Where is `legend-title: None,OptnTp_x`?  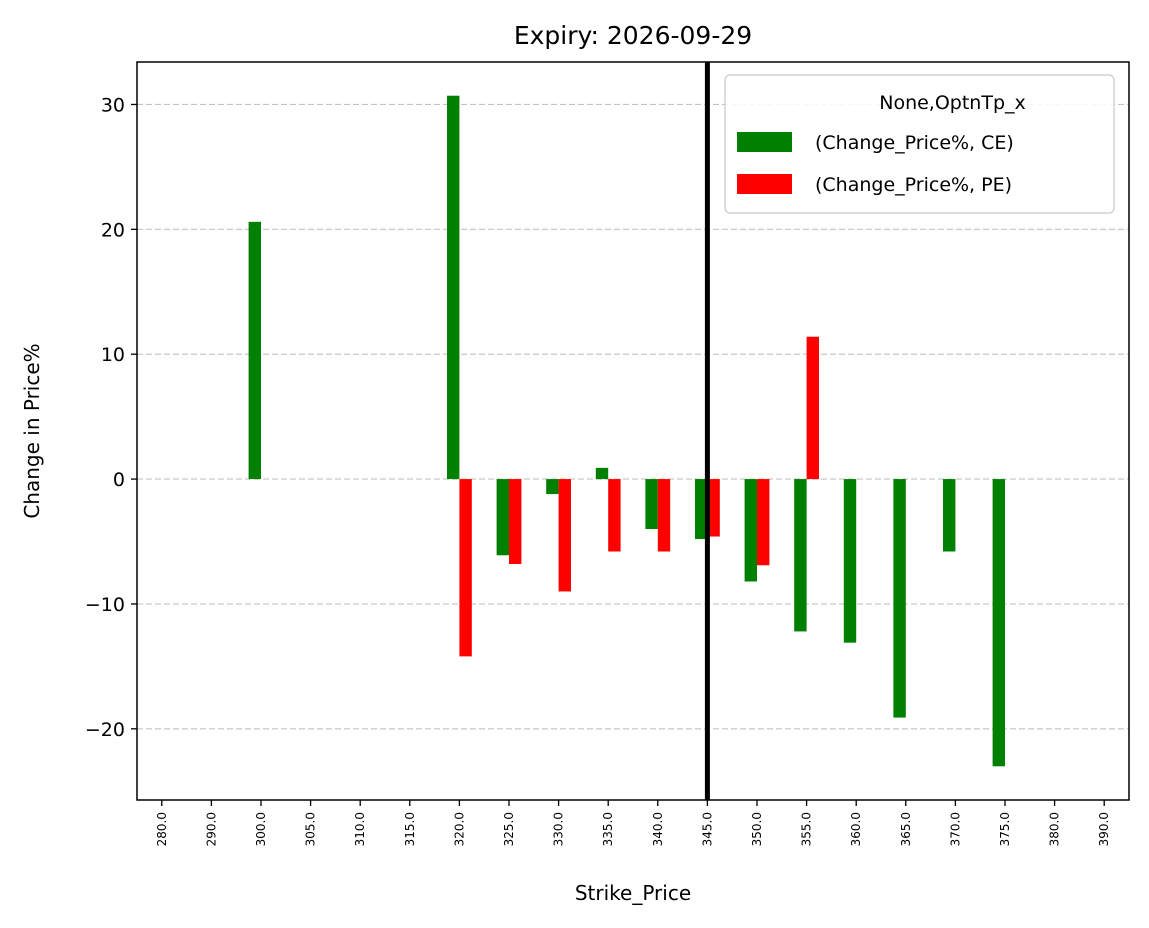 legend-title: None,OptnTp_x is located at coordinates (952, 103).